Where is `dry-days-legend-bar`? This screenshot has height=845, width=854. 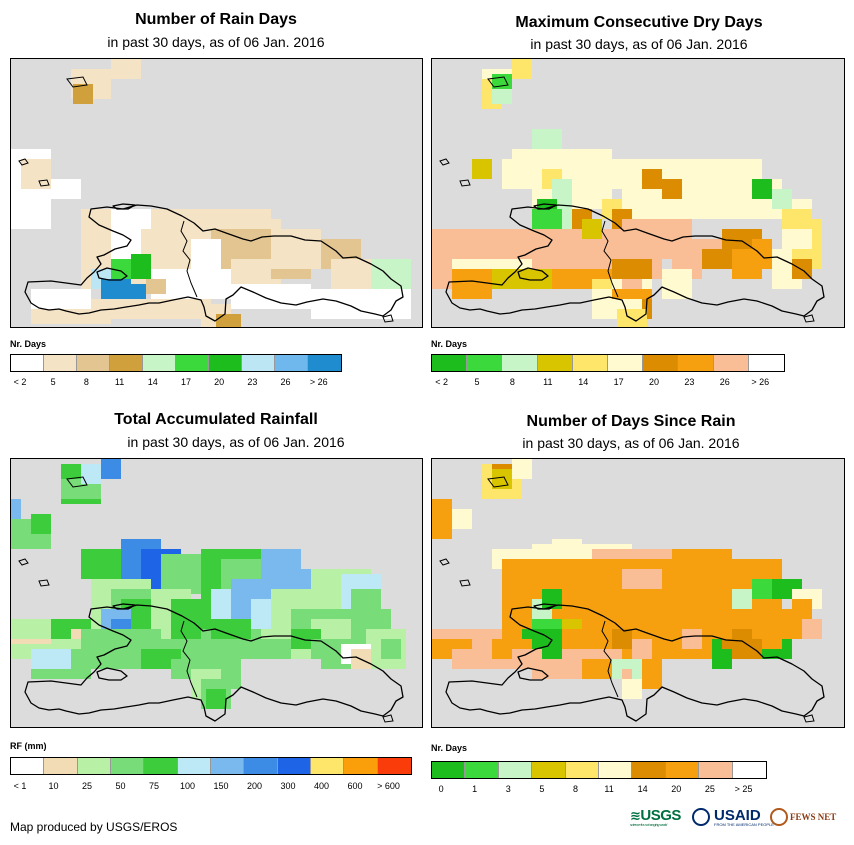
dry-days-legend-bar is located at coordinates (608, 363).